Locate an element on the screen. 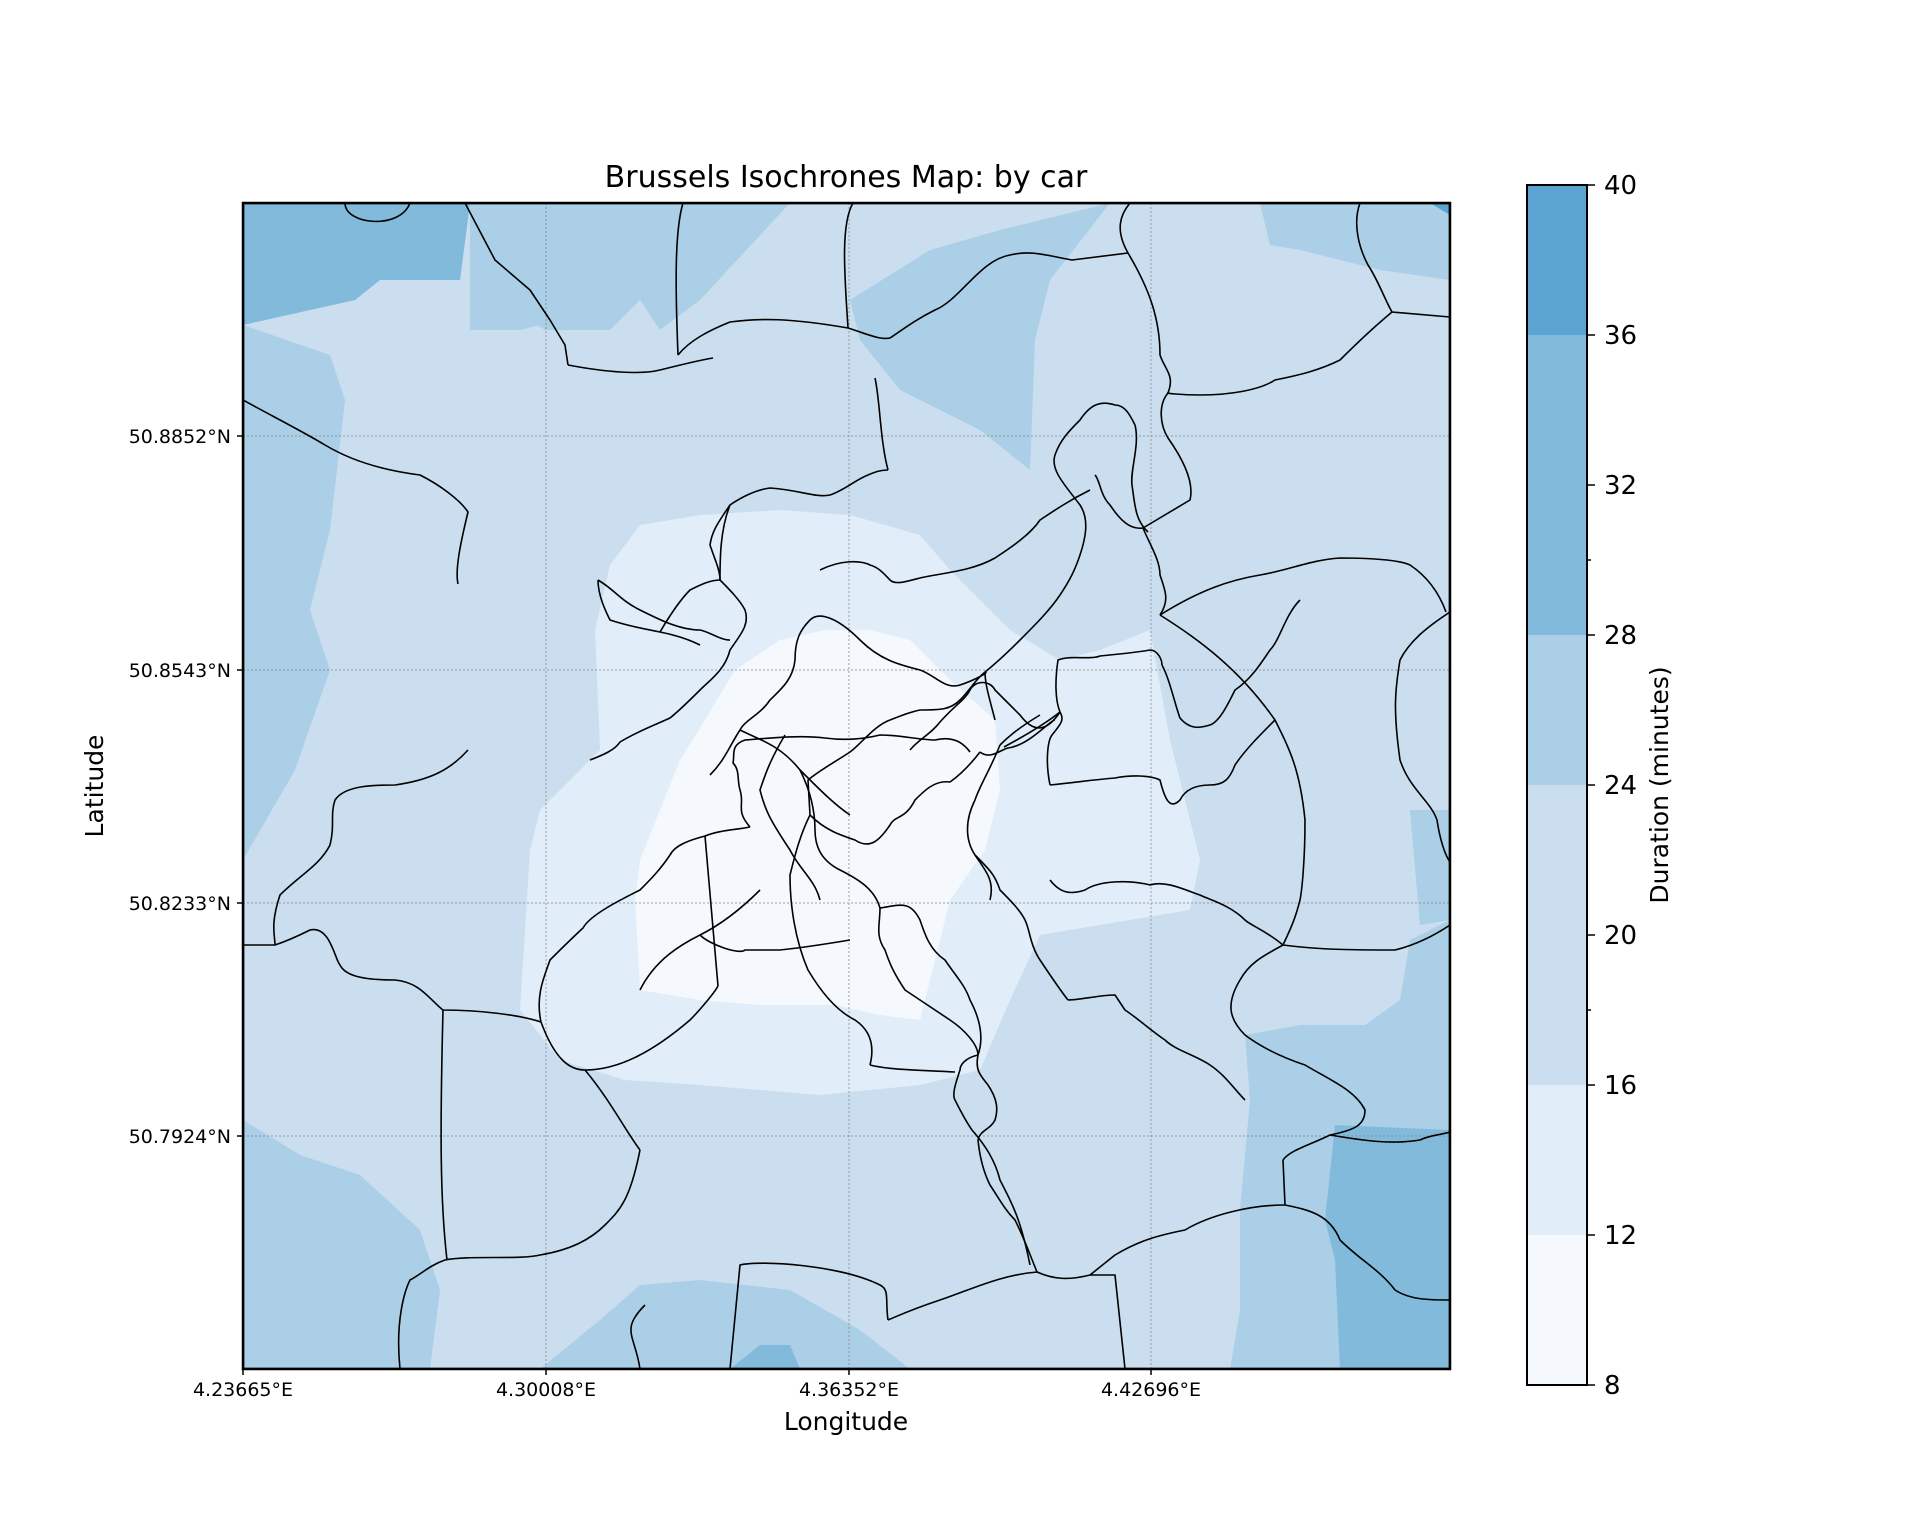  colorbar-tick-label: 8 is located at coordinates (1612, 1386).